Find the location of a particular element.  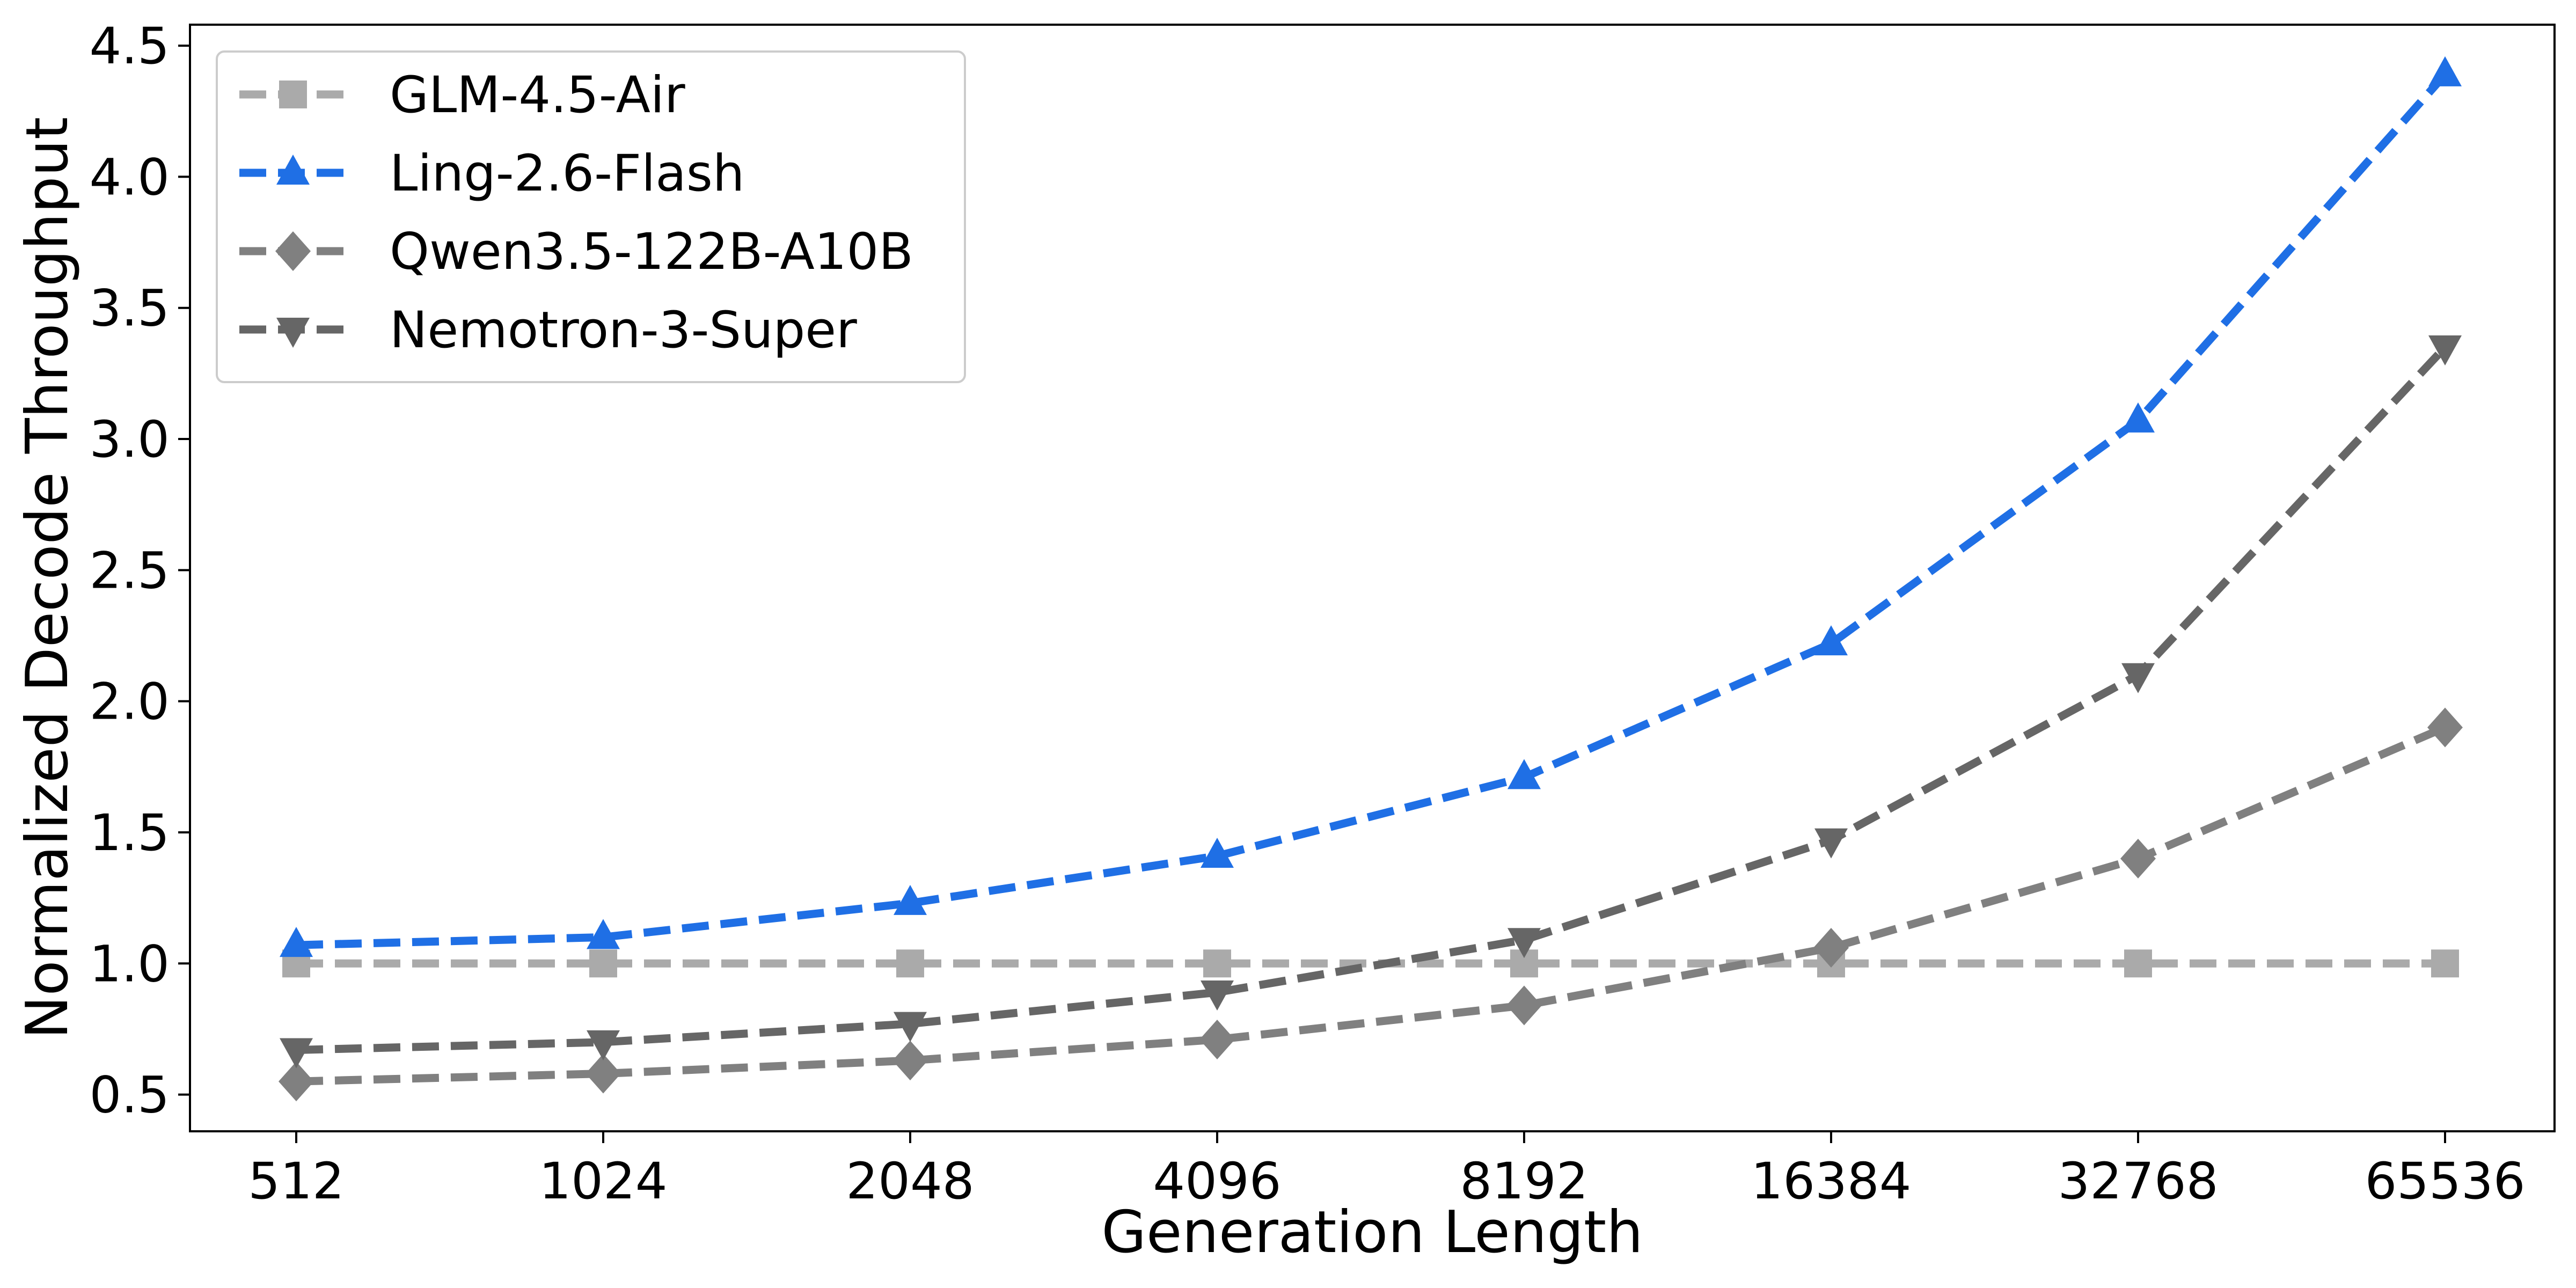

legend-item: Qwen3.5-122B-A10B is located at coordinates (576, 252).